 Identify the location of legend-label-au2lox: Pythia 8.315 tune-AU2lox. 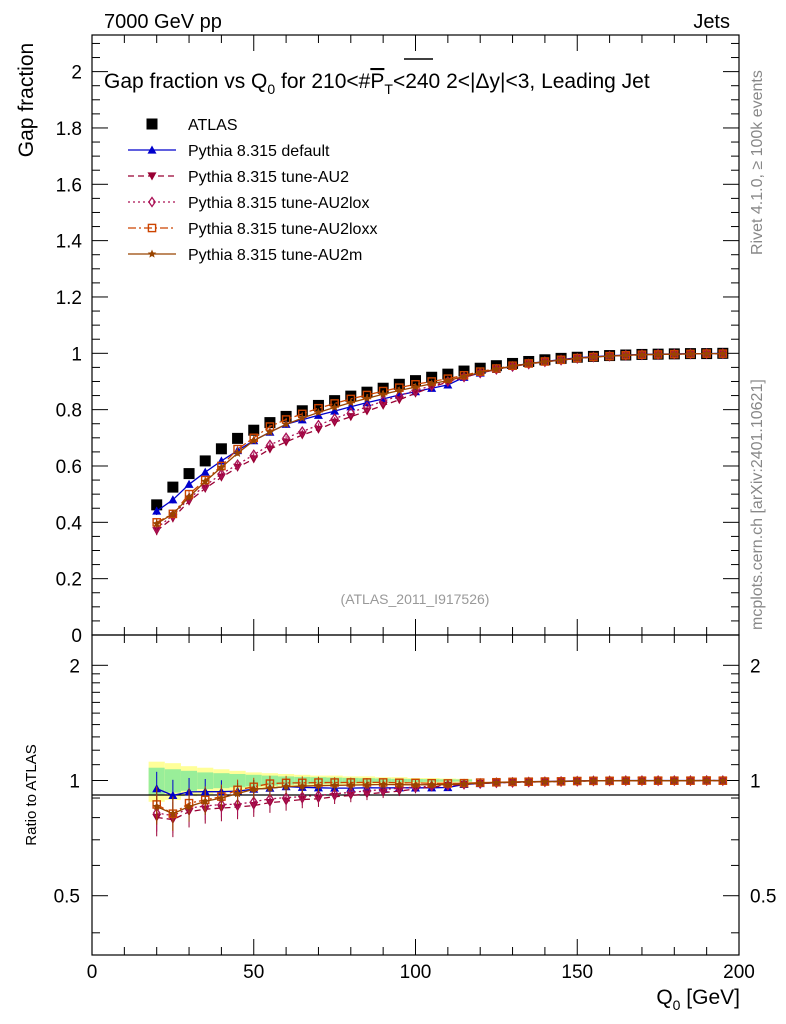
(278, 203).